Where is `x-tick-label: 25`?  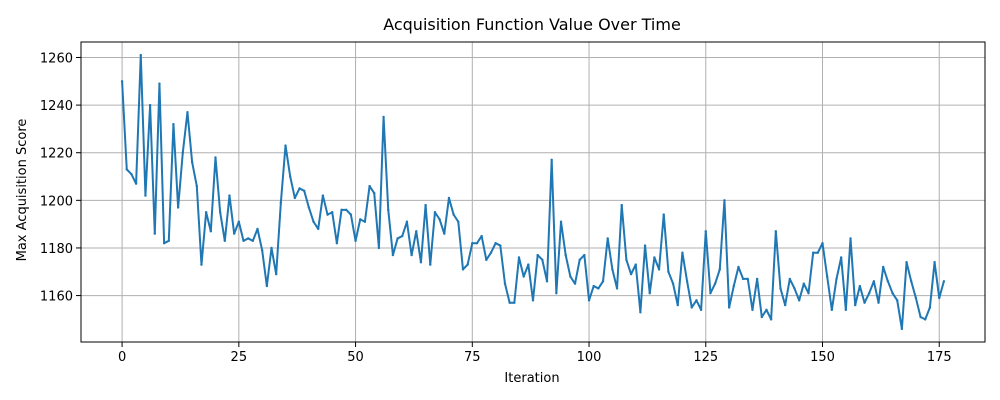 x-tick-label: 25 is located at coordinates (239, 357).